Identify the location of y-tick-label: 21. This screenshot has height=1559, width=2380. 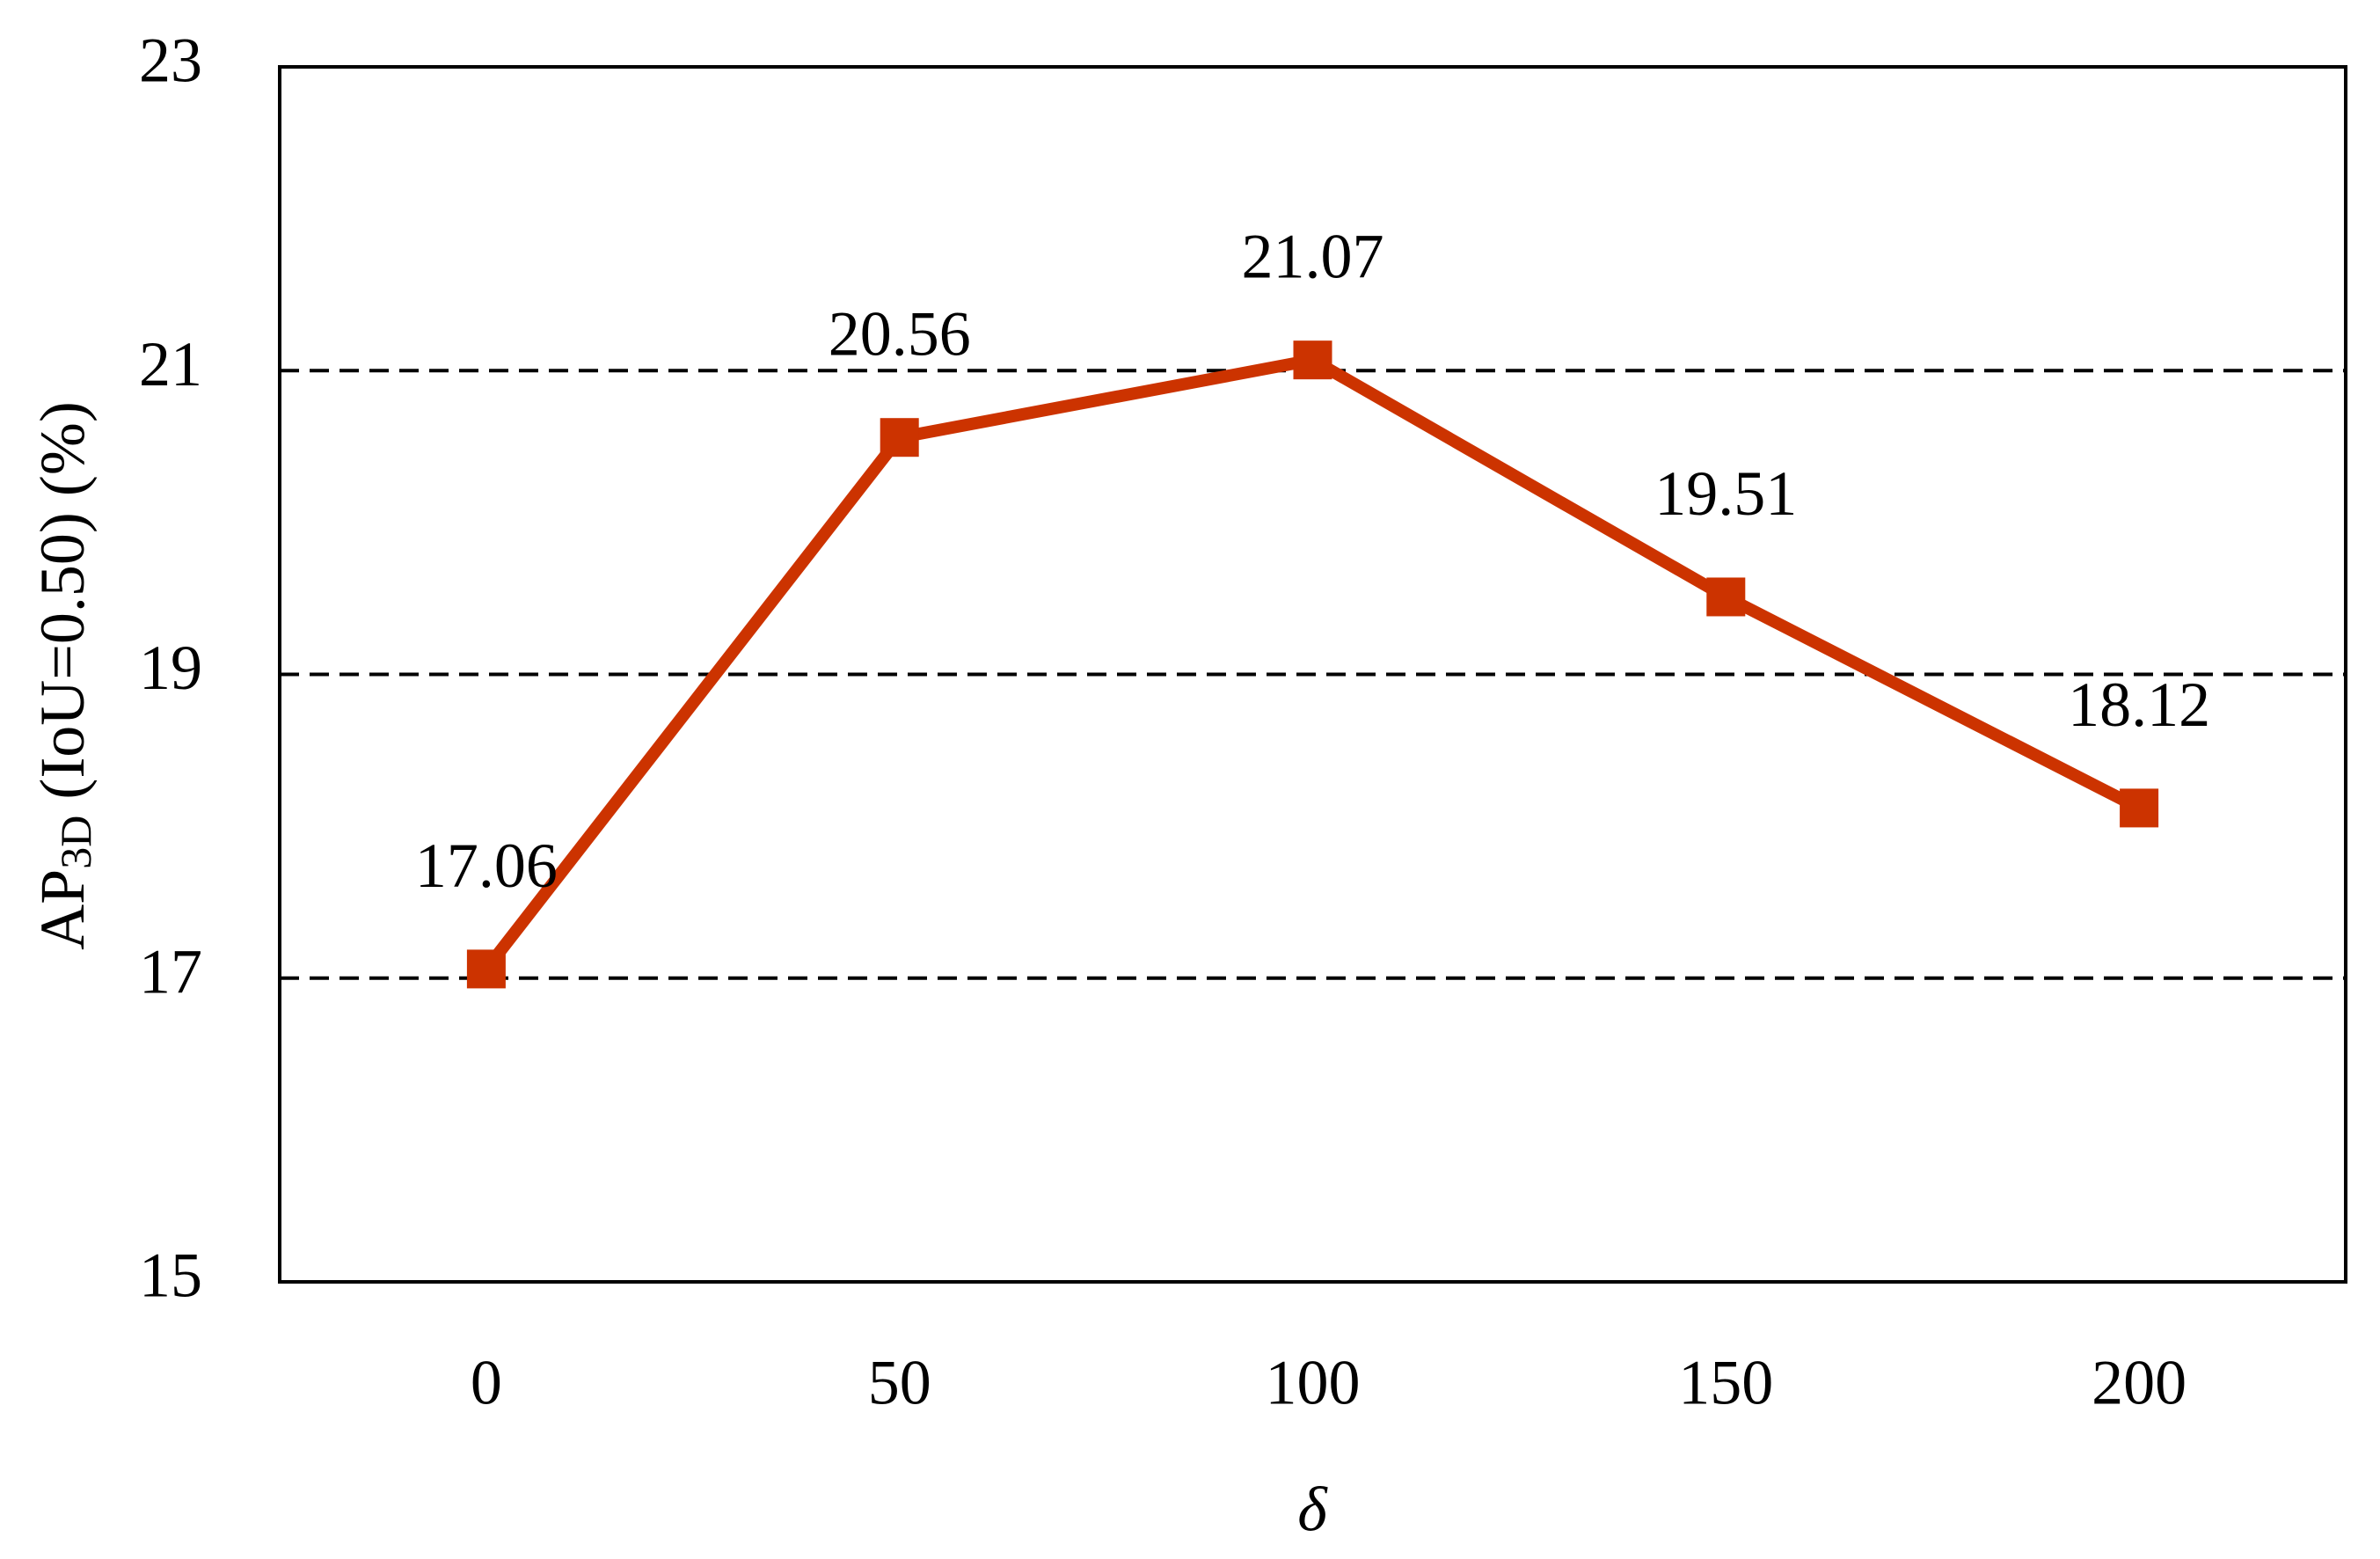
(170, 364).